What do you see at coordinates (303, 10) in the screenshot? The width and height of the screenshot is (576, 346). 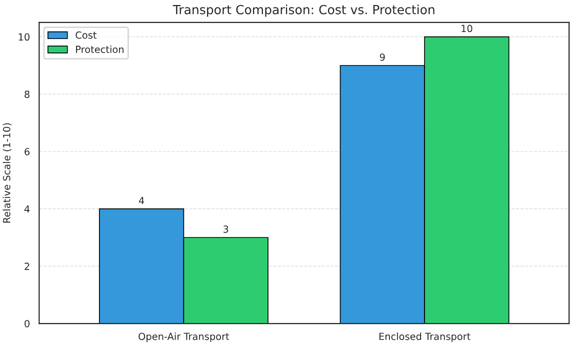 I see `chart-title: Transport Comparison: Cost vs. Protection` at bounding box center [303, 10].